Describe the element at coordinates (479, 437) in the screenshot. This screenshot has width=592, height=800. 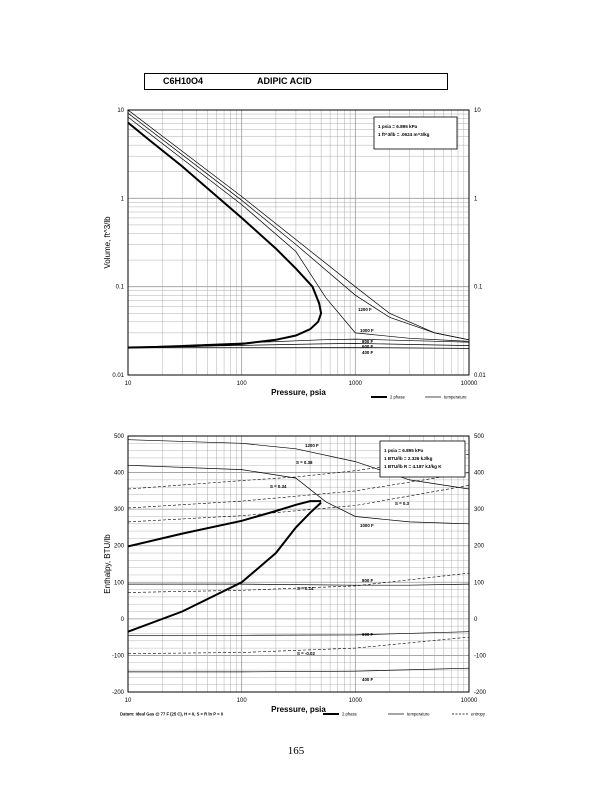
I see `y-tick-label-right: 500` at that location.